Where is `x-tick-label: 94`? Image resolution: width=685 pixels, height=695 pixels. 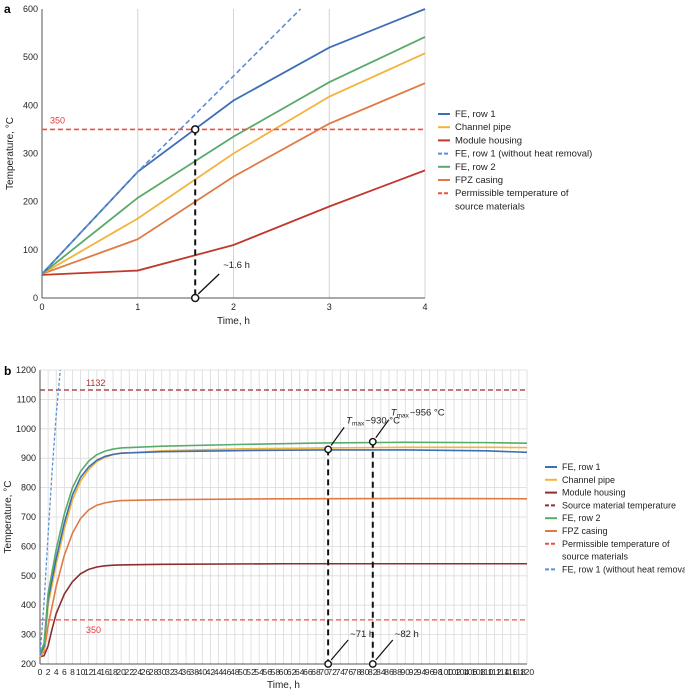
x-tick-label: 94 is located at coordinates (422, 672).